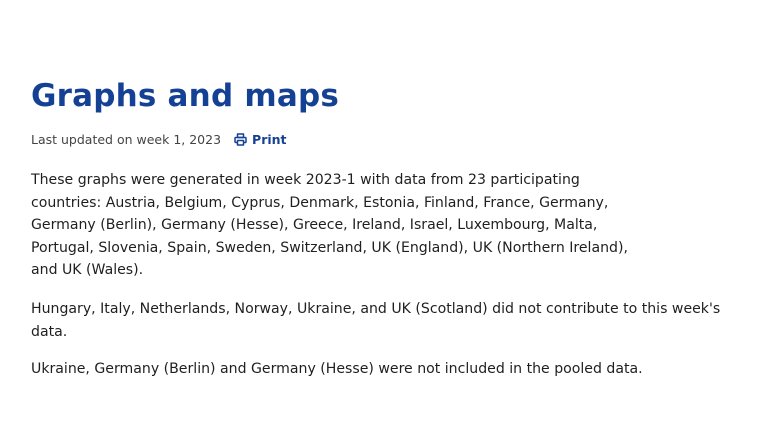  I want to click on print-button: Print, so click(260, 139).